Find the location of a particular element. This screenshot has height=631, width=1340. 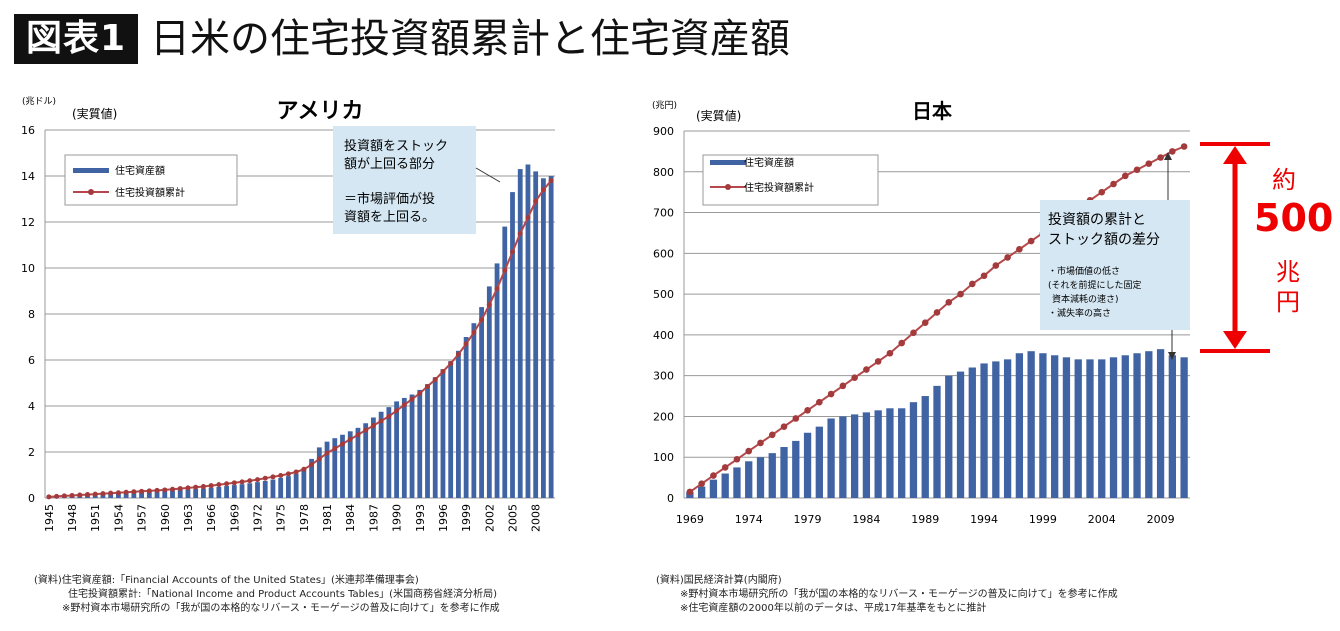

us-legend-line-marker is located at coordinates (91, 192).